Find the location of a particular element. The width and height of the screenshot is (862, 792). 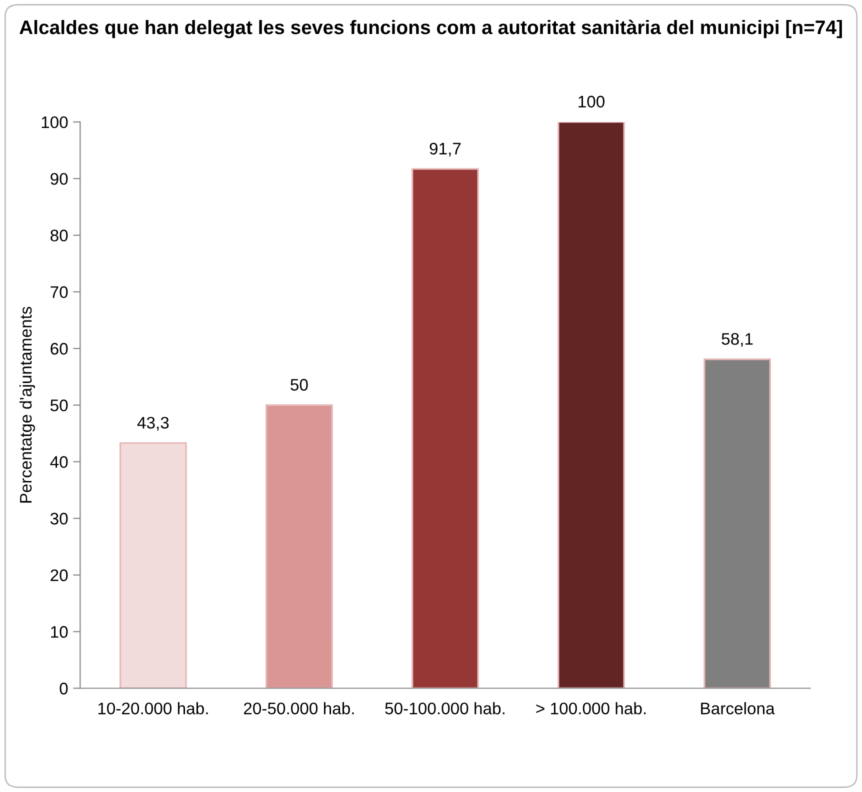

chart-title: Alcaldes que han delegat les seves funcions com a autoritat sanitària del municipi [n=74] is located at coordinates (431, 29).